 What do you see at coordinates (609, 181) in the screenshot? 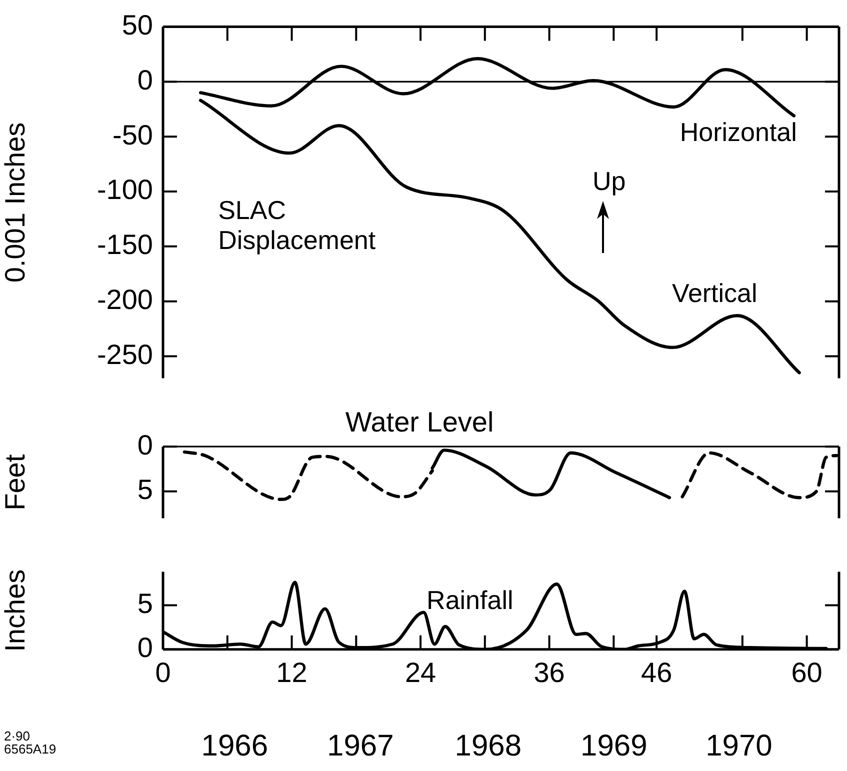
I see `annotation: Up` at bounding box center [609, 181].